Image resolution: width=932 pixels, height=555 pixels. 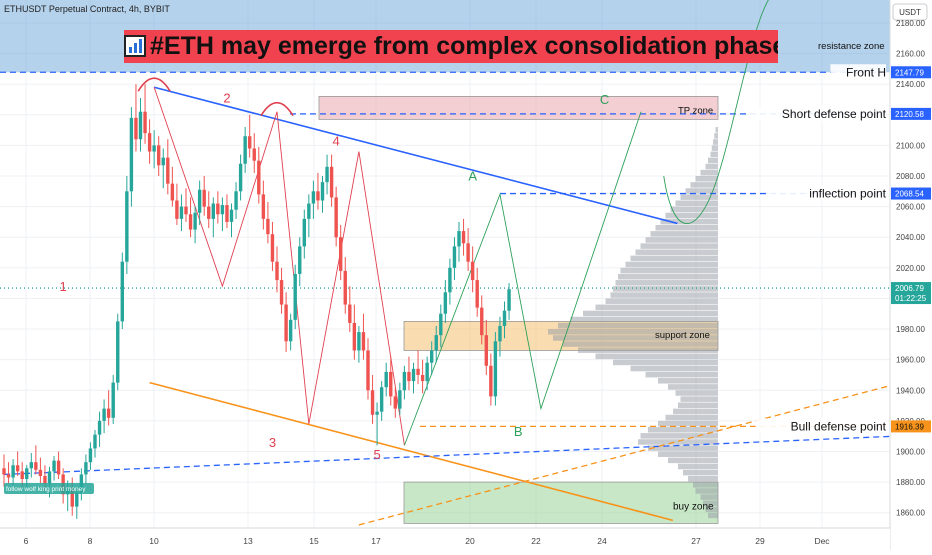 What do you see at coordinates (376, 454) in the screenshot?
I see `wave-label-5: 5` at bounding box center [376, 454].